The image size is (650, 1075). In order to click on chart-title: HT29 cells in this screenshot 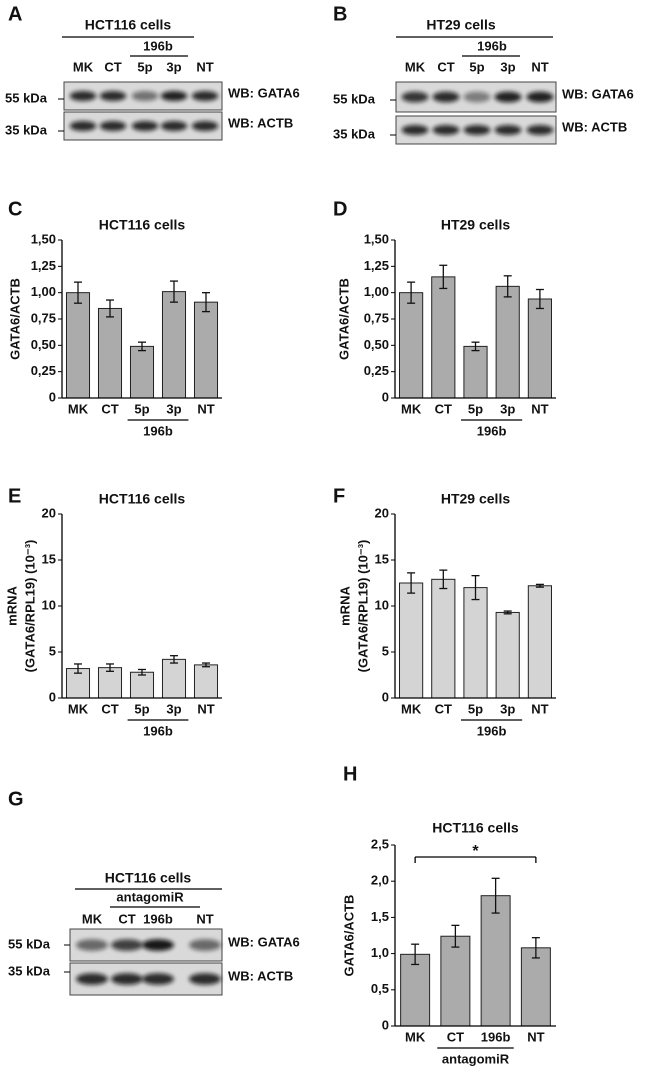, I will do `click(475, 225)`.